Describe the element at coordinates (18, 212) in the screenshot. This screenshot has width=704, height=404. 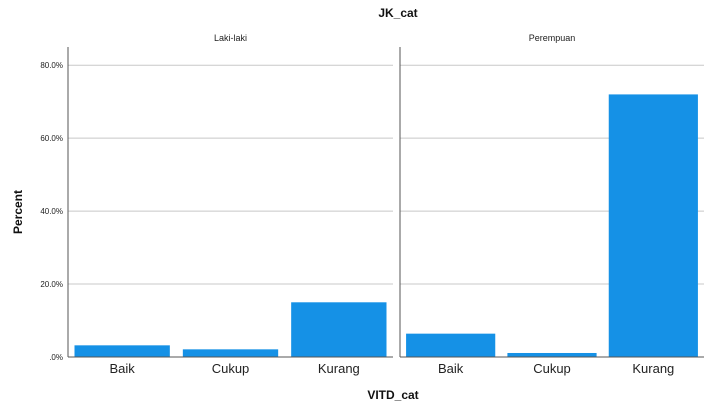
I see `y-axis-title: Percent` at that location.